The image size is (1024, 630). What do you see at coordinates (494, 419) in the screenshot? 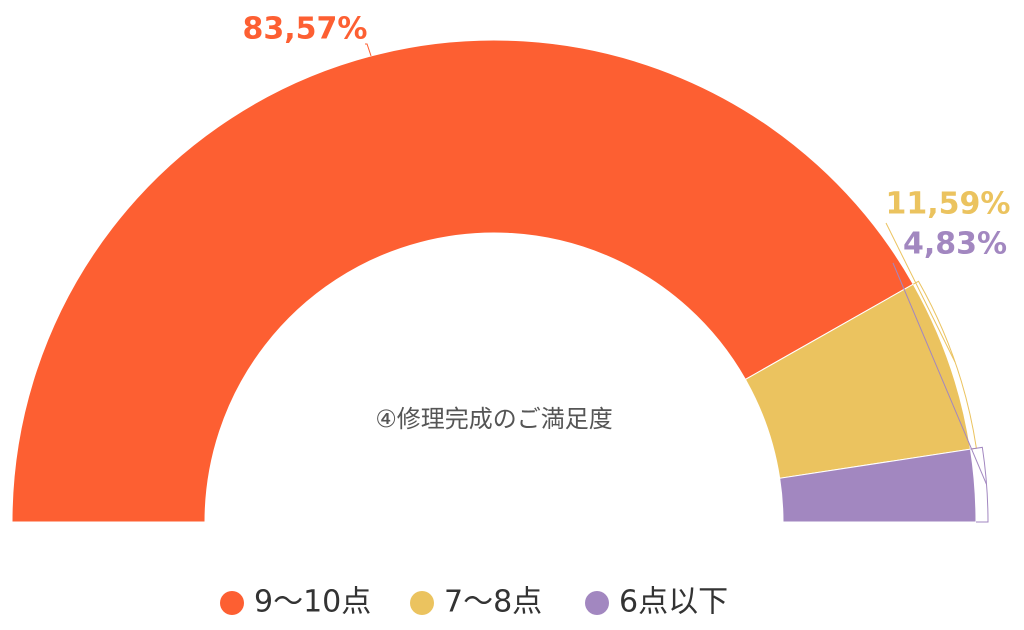
I see `chart-title: ④修理完成のご満足度` at bounding box center [494, 419].